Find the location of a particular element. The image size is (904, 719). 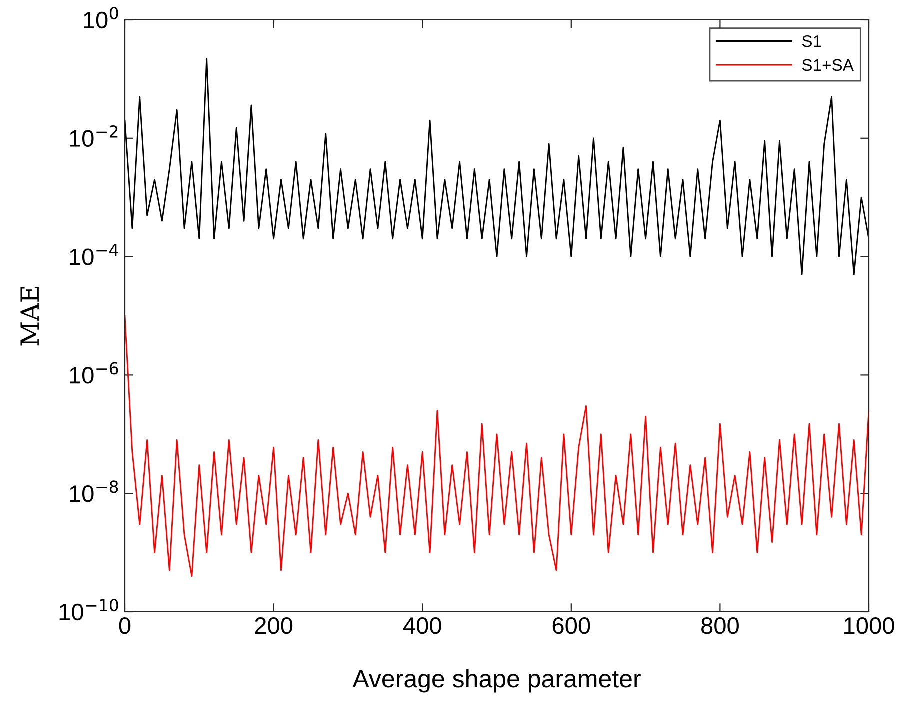

y-tick-label: 10$^{0}$ is located at coordinates (101, 18).